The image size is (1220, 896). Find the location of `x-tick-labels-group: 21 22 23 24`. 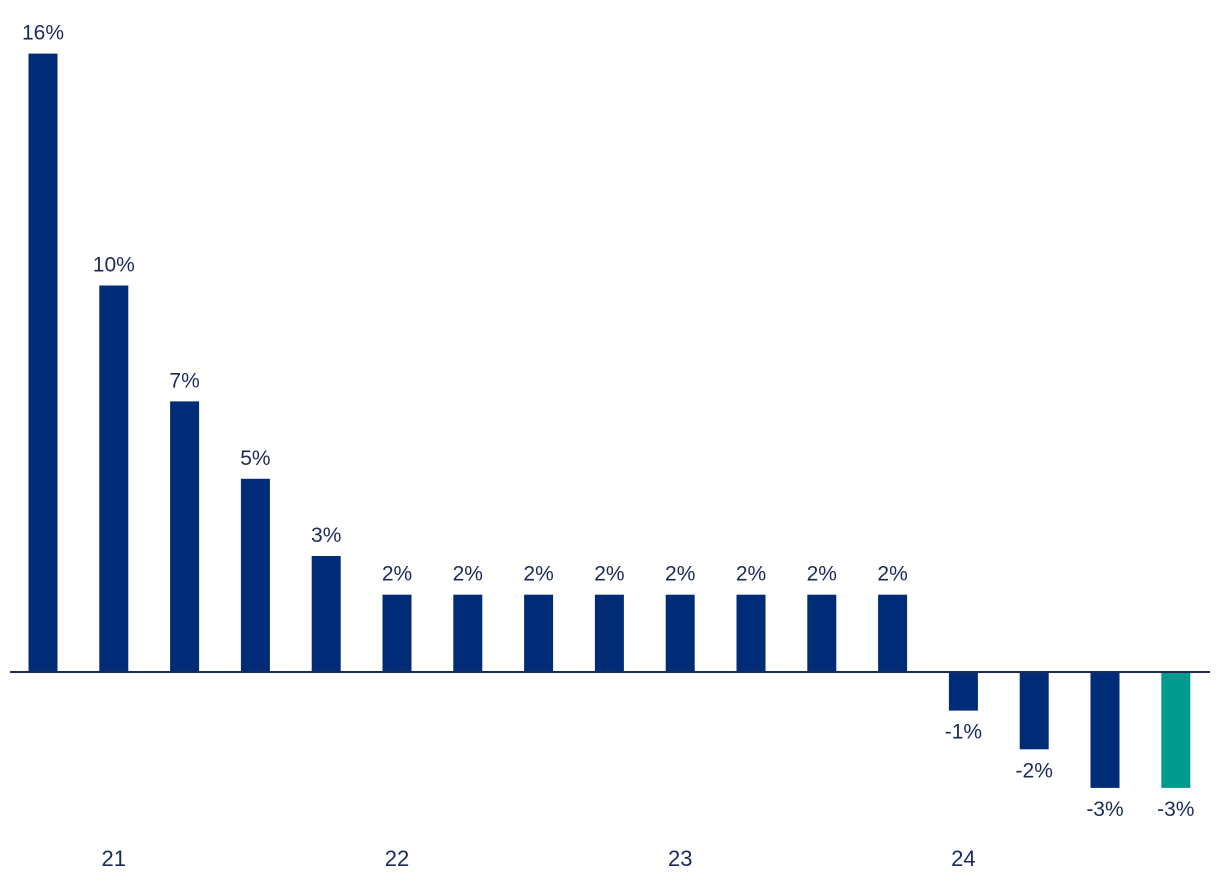

x-tick-labels-group: 21 22 23 24 is located at coordinates (539, 858).